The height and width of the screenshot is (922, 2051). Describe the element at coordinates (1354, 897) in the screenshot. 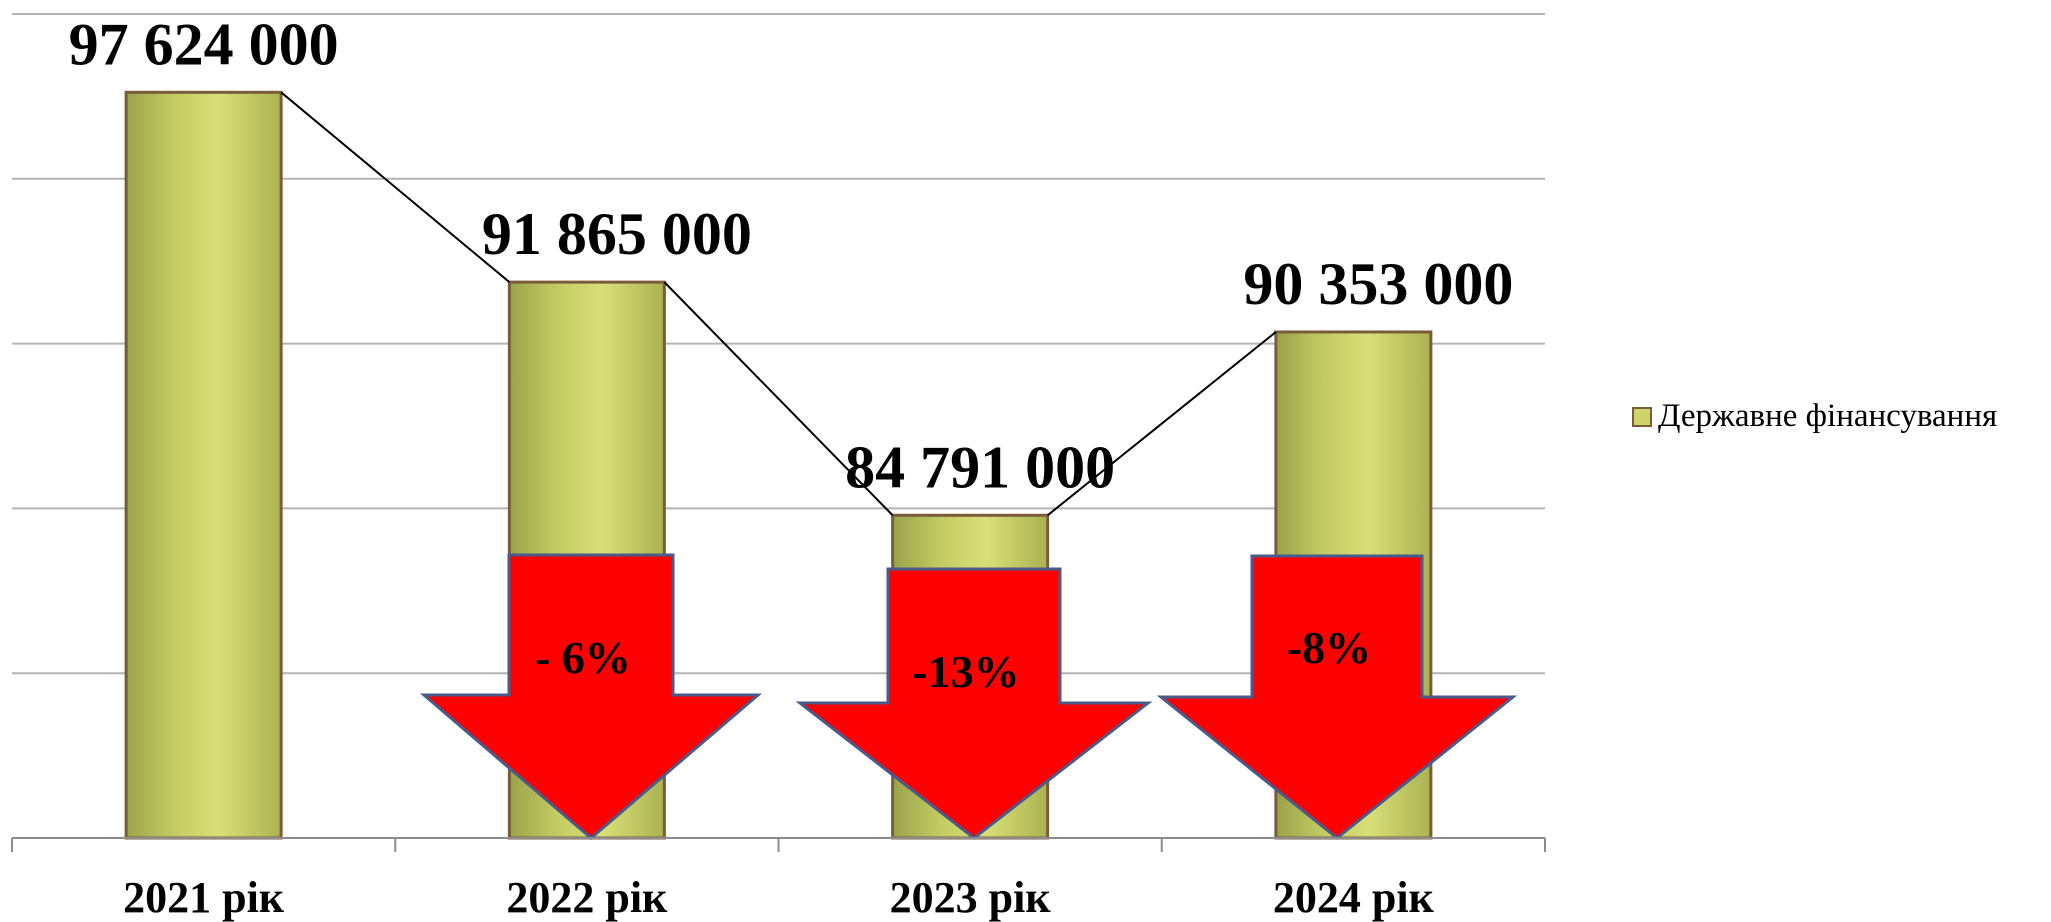

I see `x-tick-label: 2024 рік` at that location.